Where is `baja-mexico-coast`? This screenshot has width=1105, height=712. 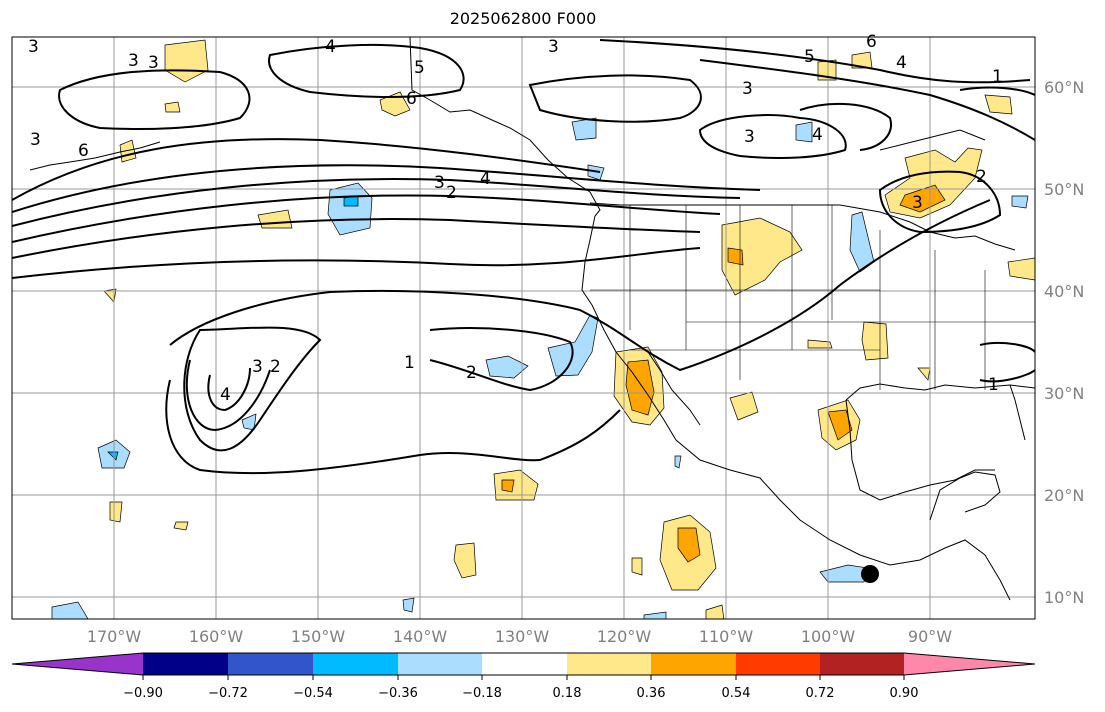 baja-mexico-coast is located at coordinates (813, 476).